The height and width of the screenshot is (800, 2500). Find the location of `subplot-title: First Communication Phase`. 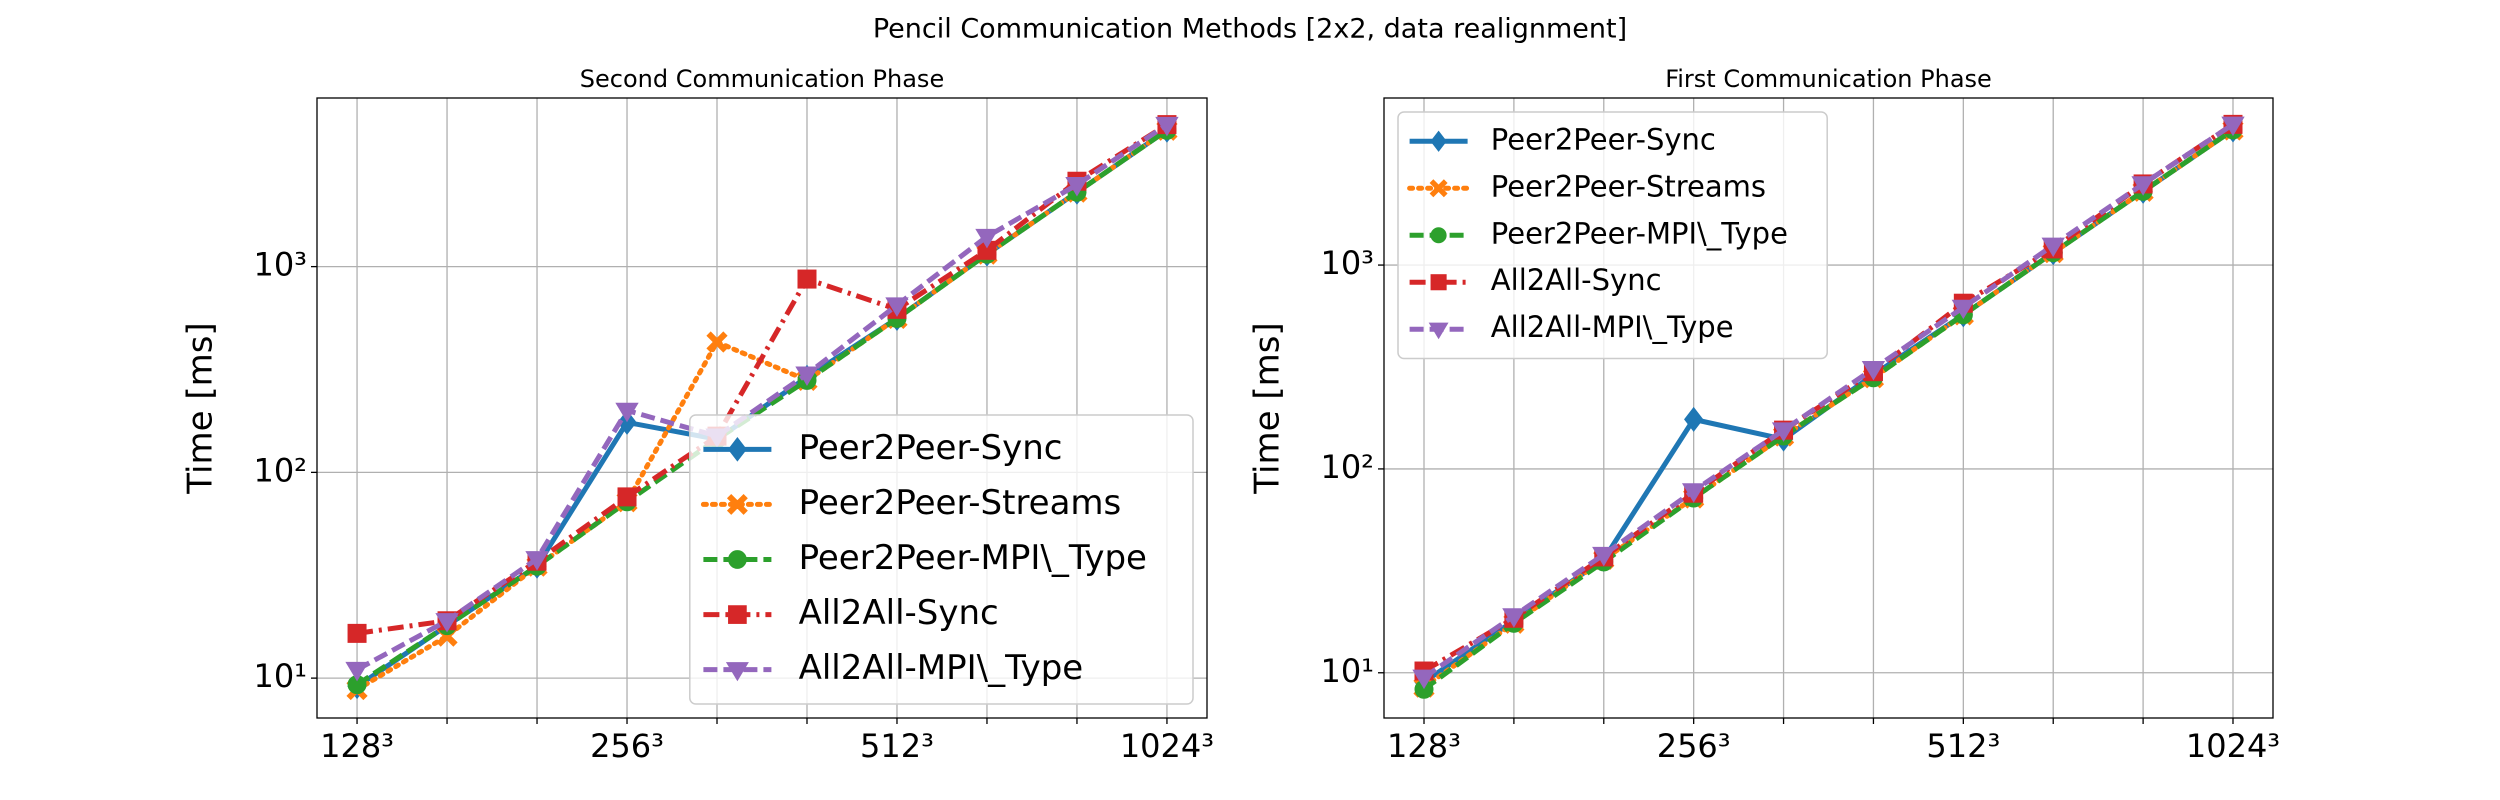

subplot-title: First Communication Phase is located at coordinates (1828, 79).